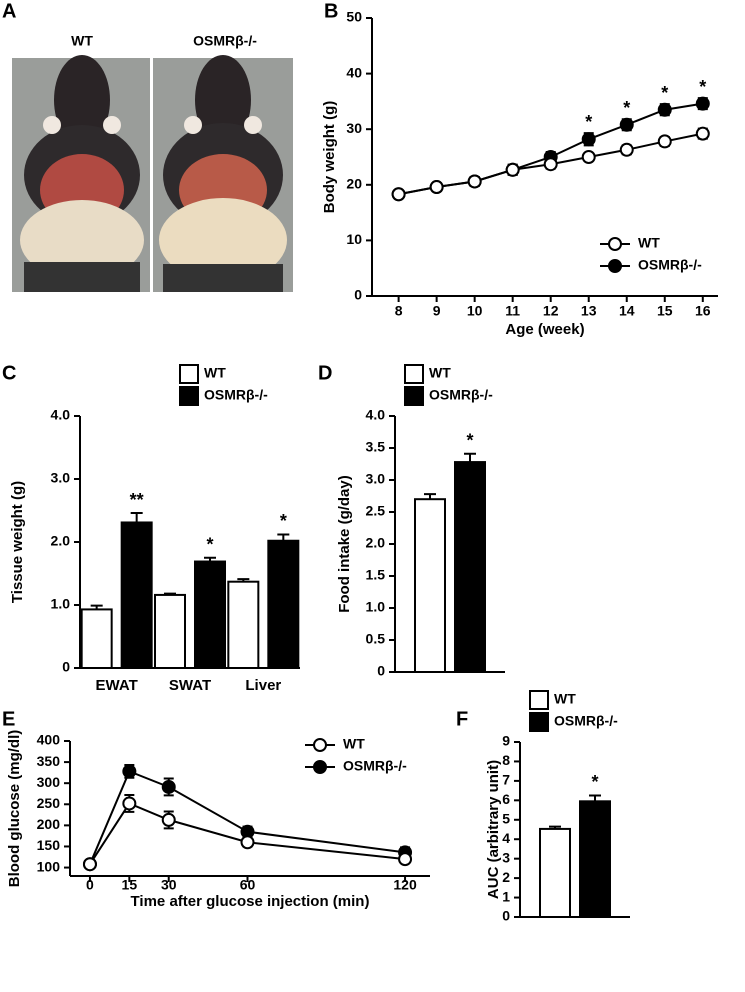 Image resolution: width=745 pixels, height=992 pixels. Describe the element at coordinates (49, 866) in the screenshot. I see `y-tick-label: 100` at that location.